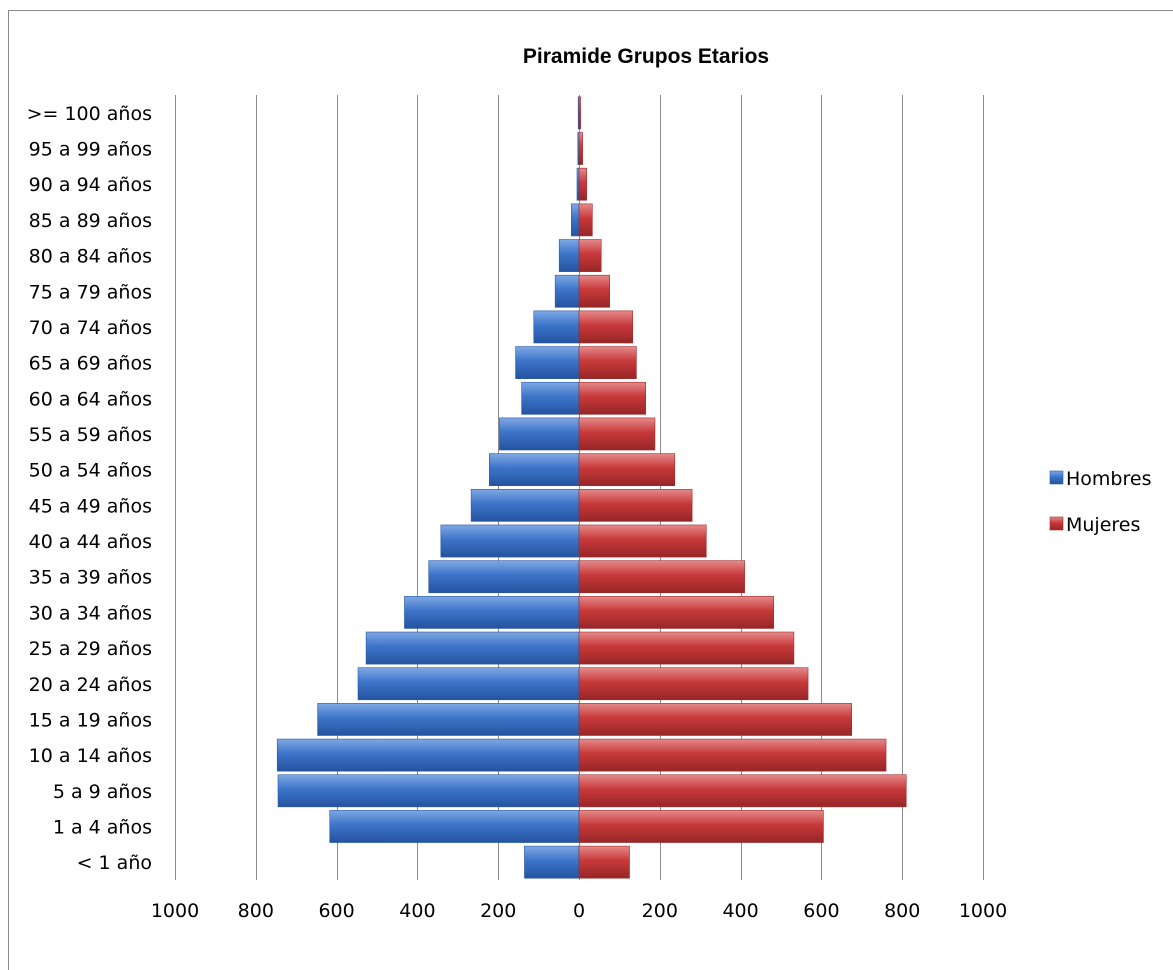  Describe the element at coordinates (1103, 525) in the screenshot. I see `legend-label: Mujeres` at that location.